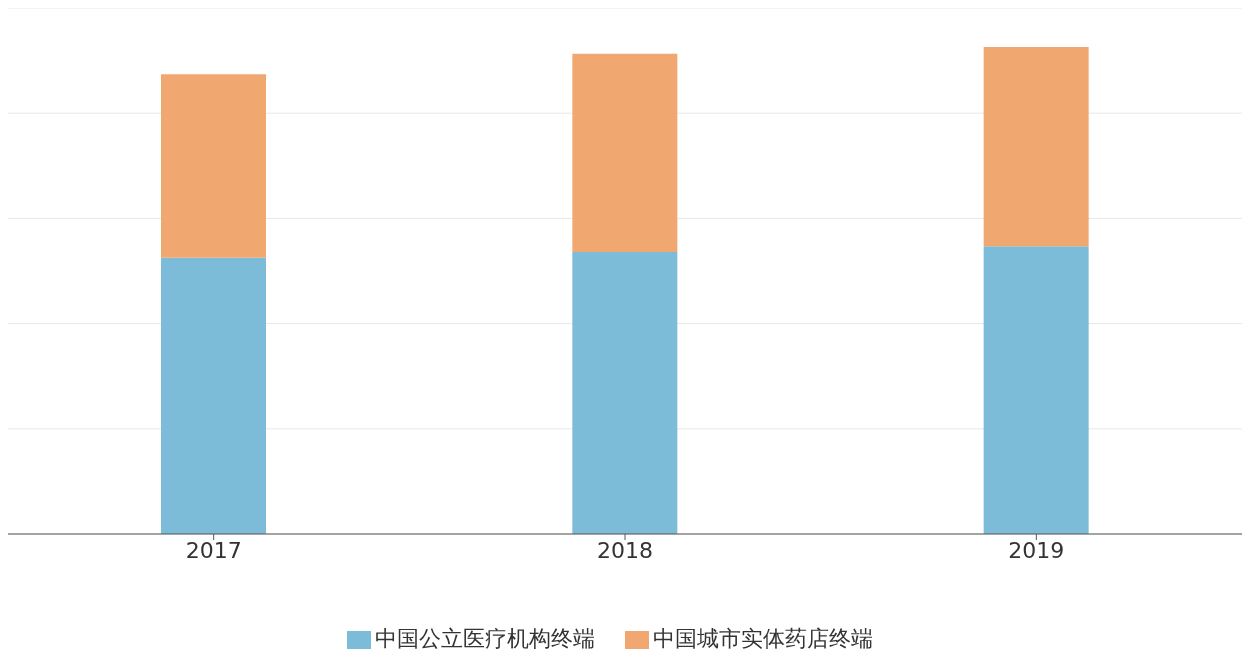 The image size is (1250, 672). What do you see at coordinates (763, 638) in the screenshot?
I see `legend-label: 中国城市实体药店终端` at bounding box center [763, 638].